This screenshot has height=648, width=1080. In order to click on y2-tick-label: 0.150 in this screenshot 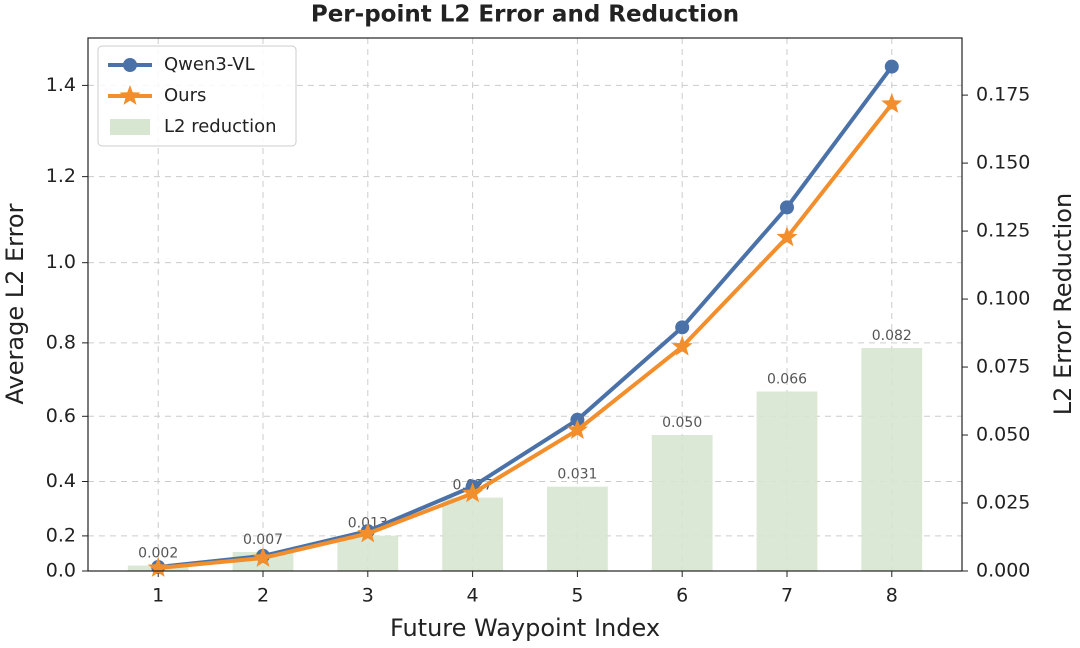, I will do `click(1003, 163)`.